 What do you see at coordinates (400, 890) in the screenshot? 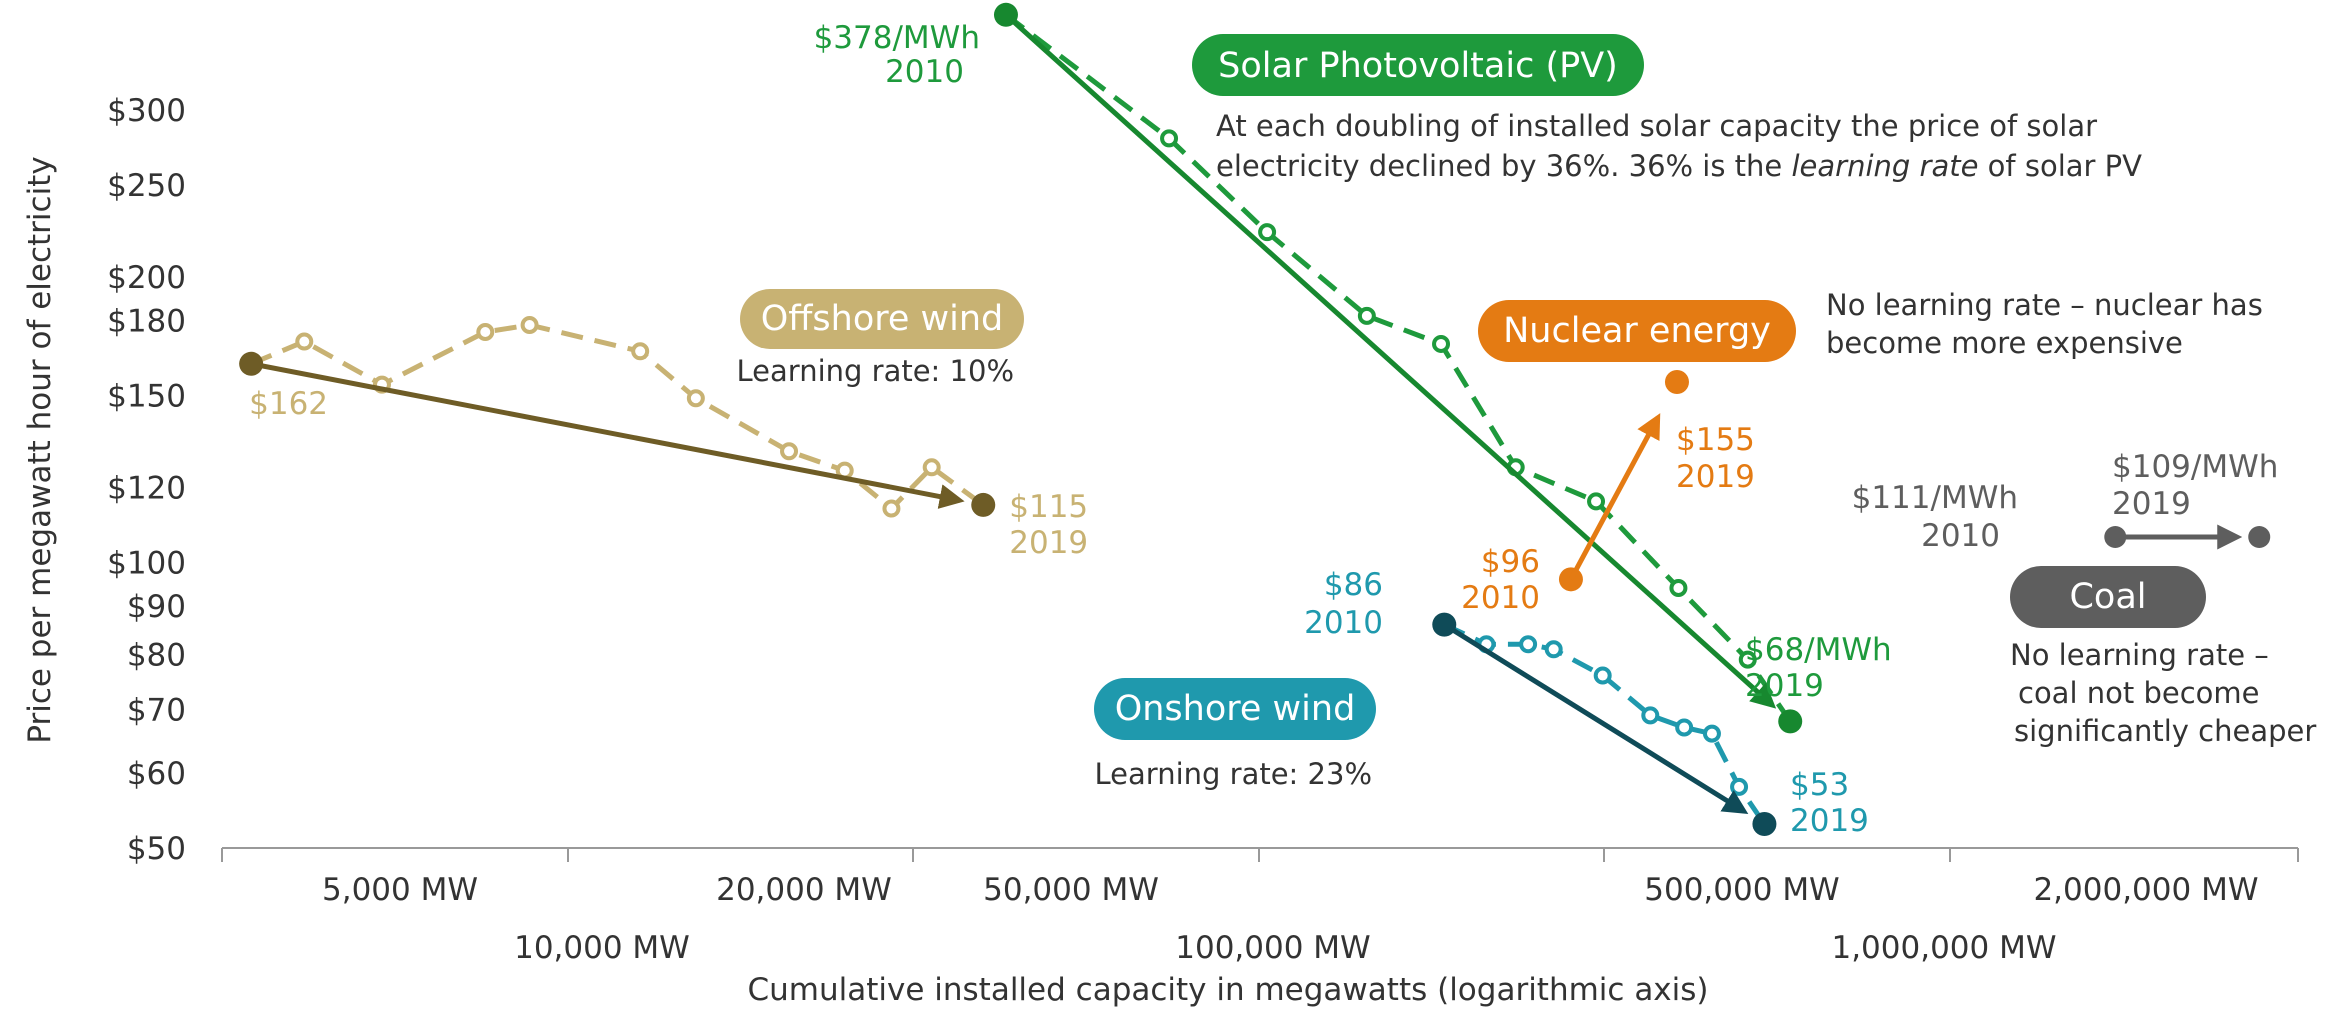
I see `x-tick-label: 5,000 MW` at bounding box center [400, 890].